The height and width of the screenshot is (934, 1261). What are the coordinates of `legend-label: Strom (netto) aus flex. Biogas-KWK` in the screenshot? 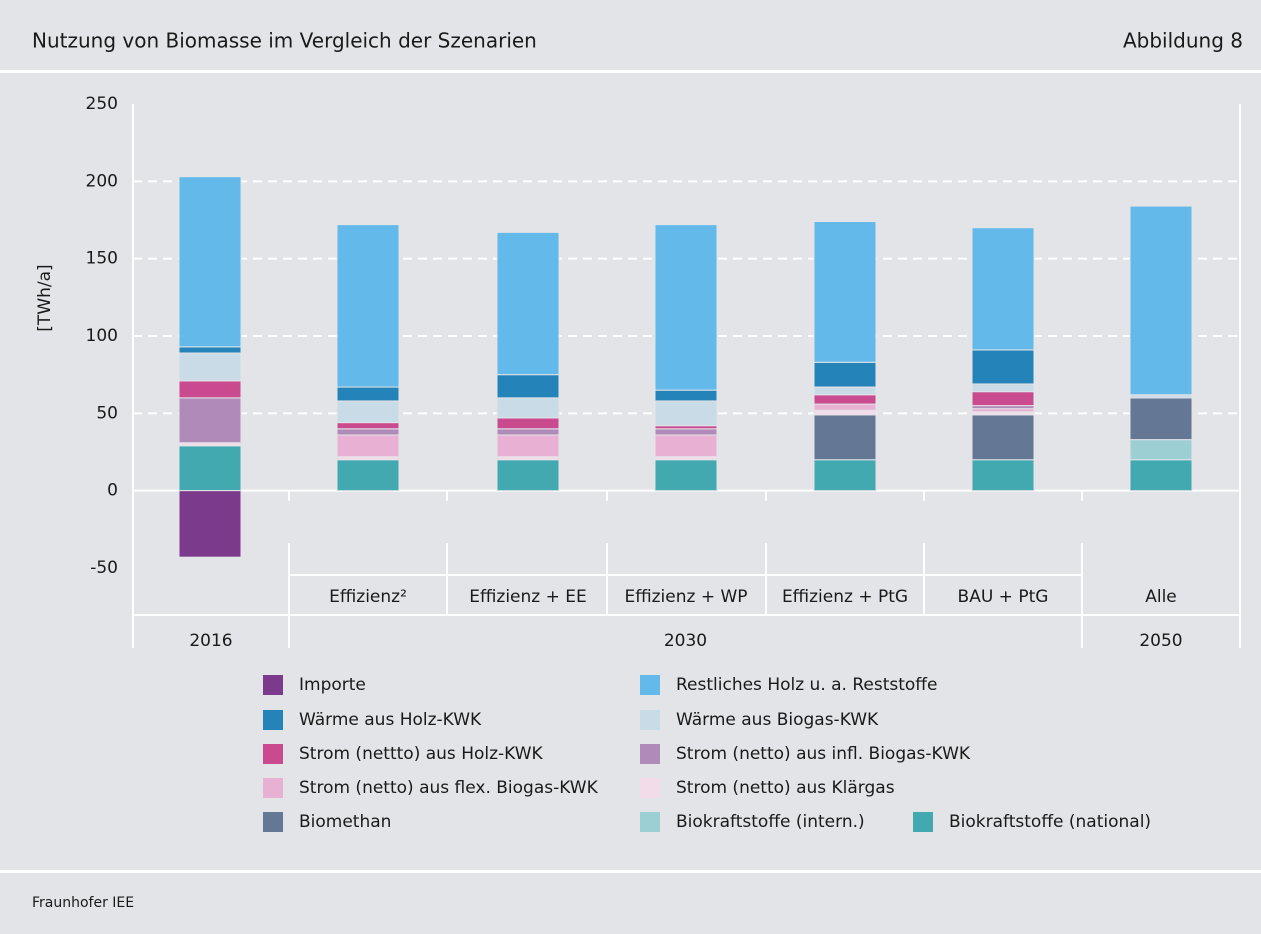 It's located at (449, 788).